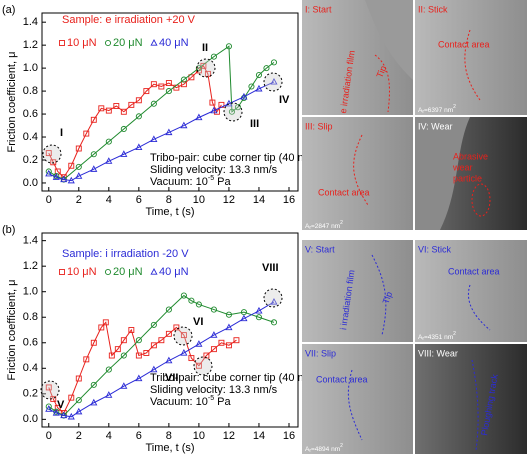  Describe the element at coordinates (174, 272) in the screenshot. I see `legend-label: 40 μN` at that location.